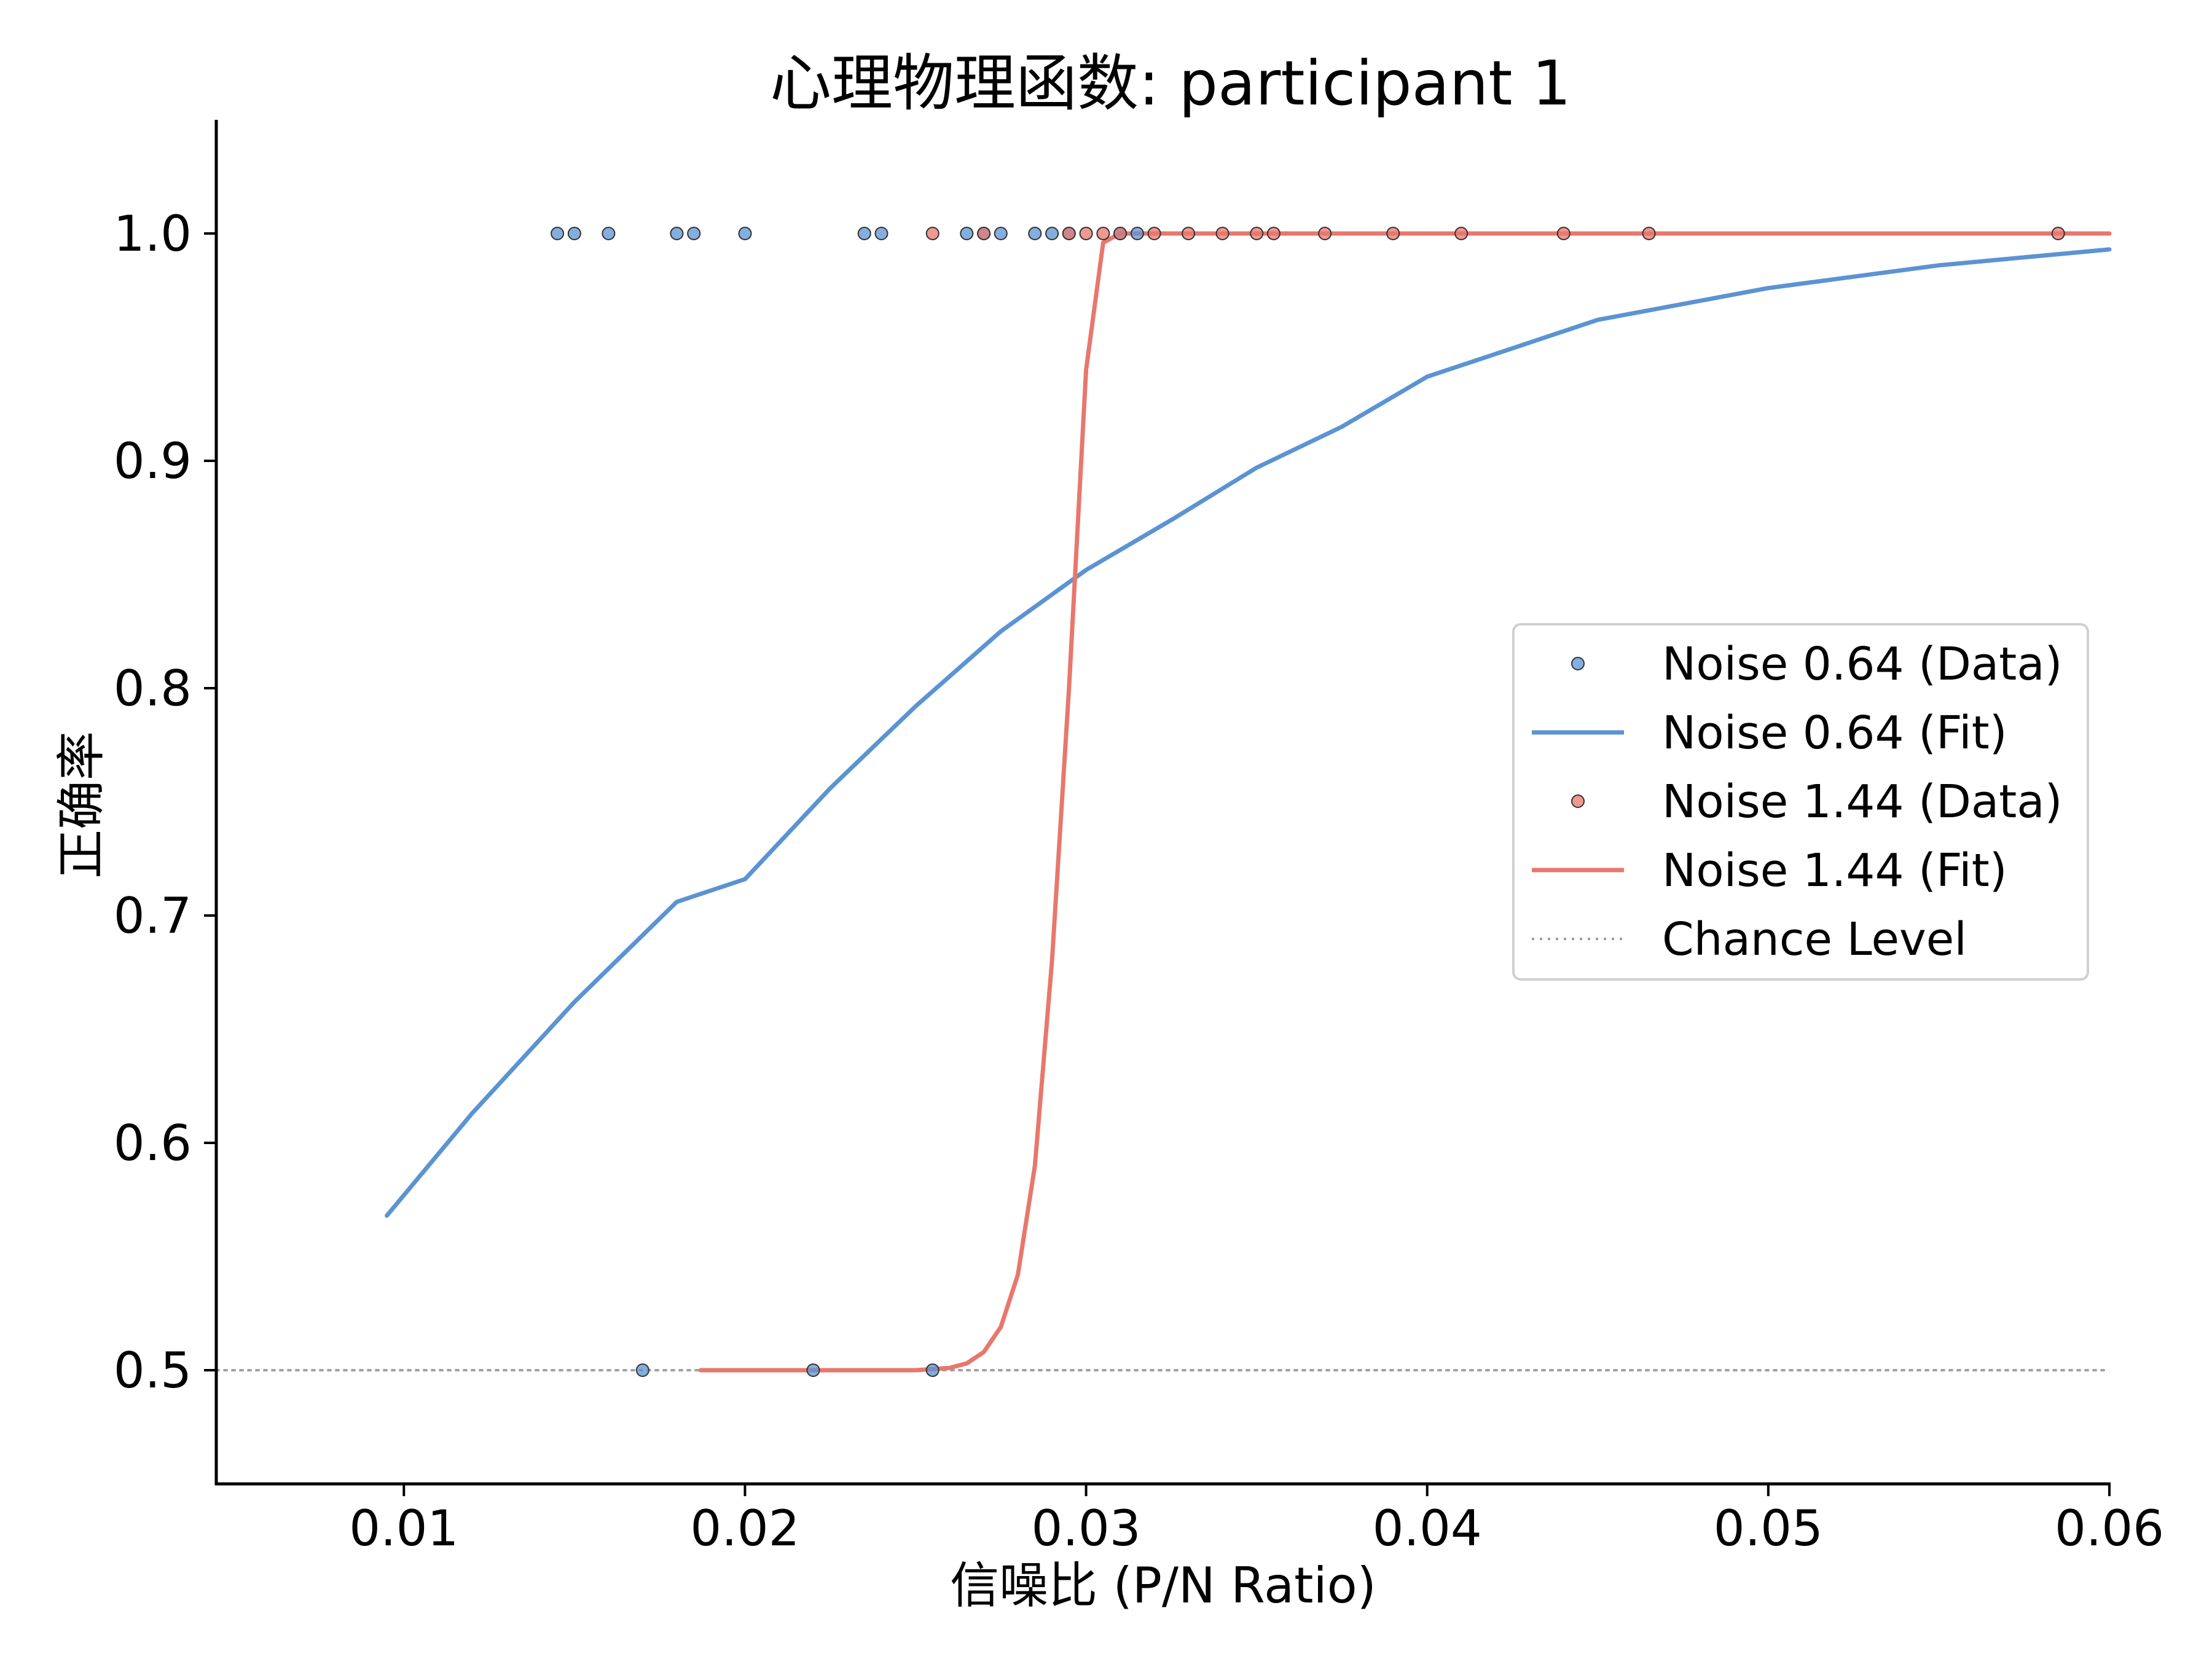 This screenshot has height=1659, width=2212. I want to click on legend-label-4: Chance Level, so click(1814, 939).